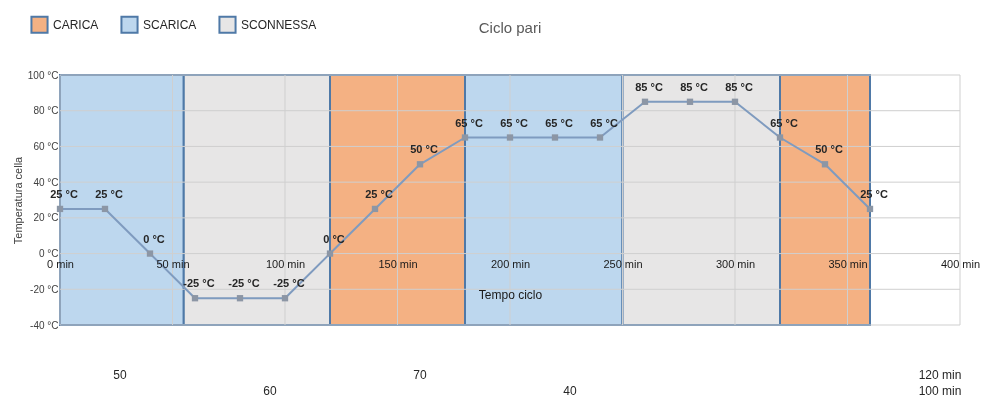 The width and height of the screenshot is (1005, 403). Describe the element at coordinates (848, 264) in the screenshot. I see `x-tick-label: 350 min` at that location.